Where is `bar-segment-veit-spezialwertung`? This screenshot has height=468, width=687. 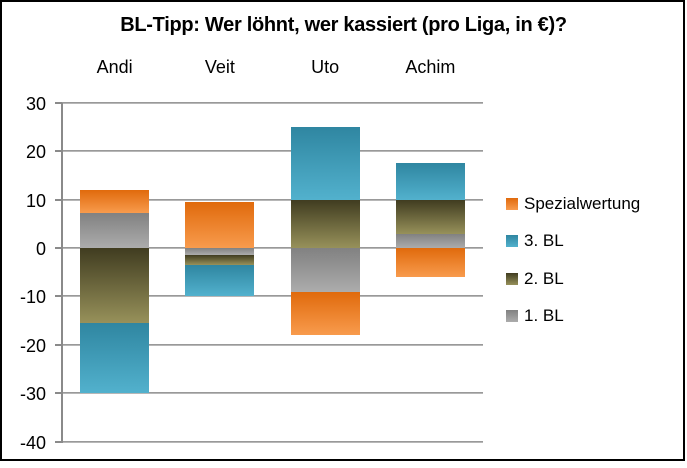 bar-segment-veit-spezialwertung is located at coordinates (220, 225).